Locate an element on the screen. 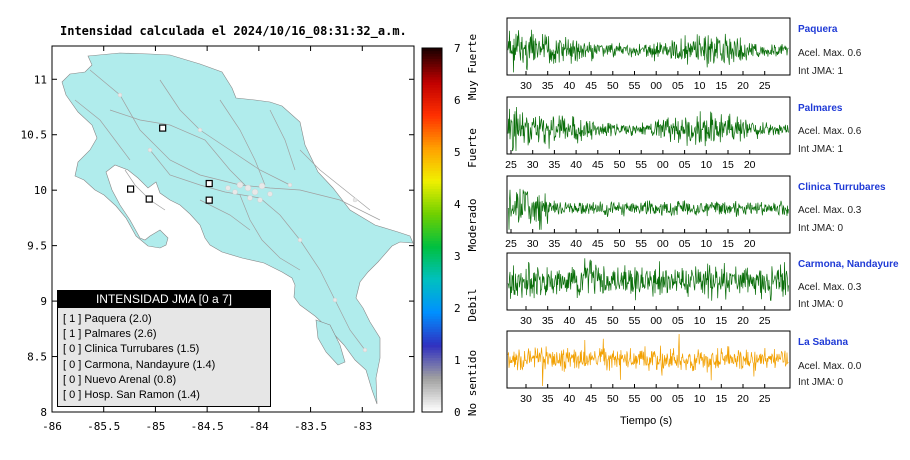  trace-tick-label: 00 is located at coordinates (656, 321).